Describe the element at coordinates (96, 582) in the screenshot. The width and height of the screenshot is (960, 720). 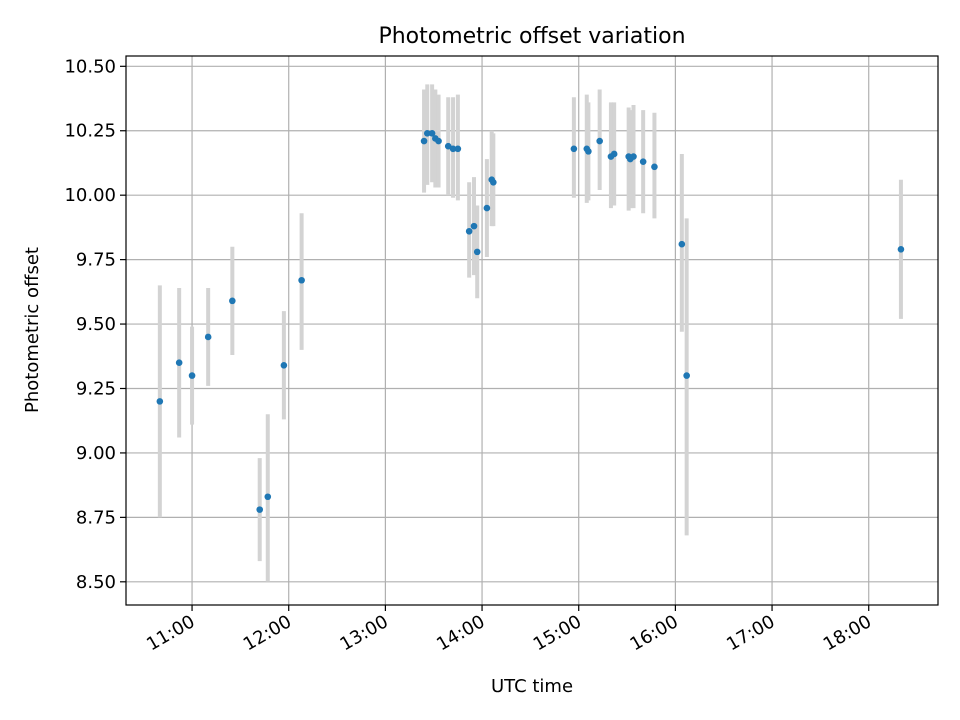
I see `y-tick-label: 8.50` at that location.